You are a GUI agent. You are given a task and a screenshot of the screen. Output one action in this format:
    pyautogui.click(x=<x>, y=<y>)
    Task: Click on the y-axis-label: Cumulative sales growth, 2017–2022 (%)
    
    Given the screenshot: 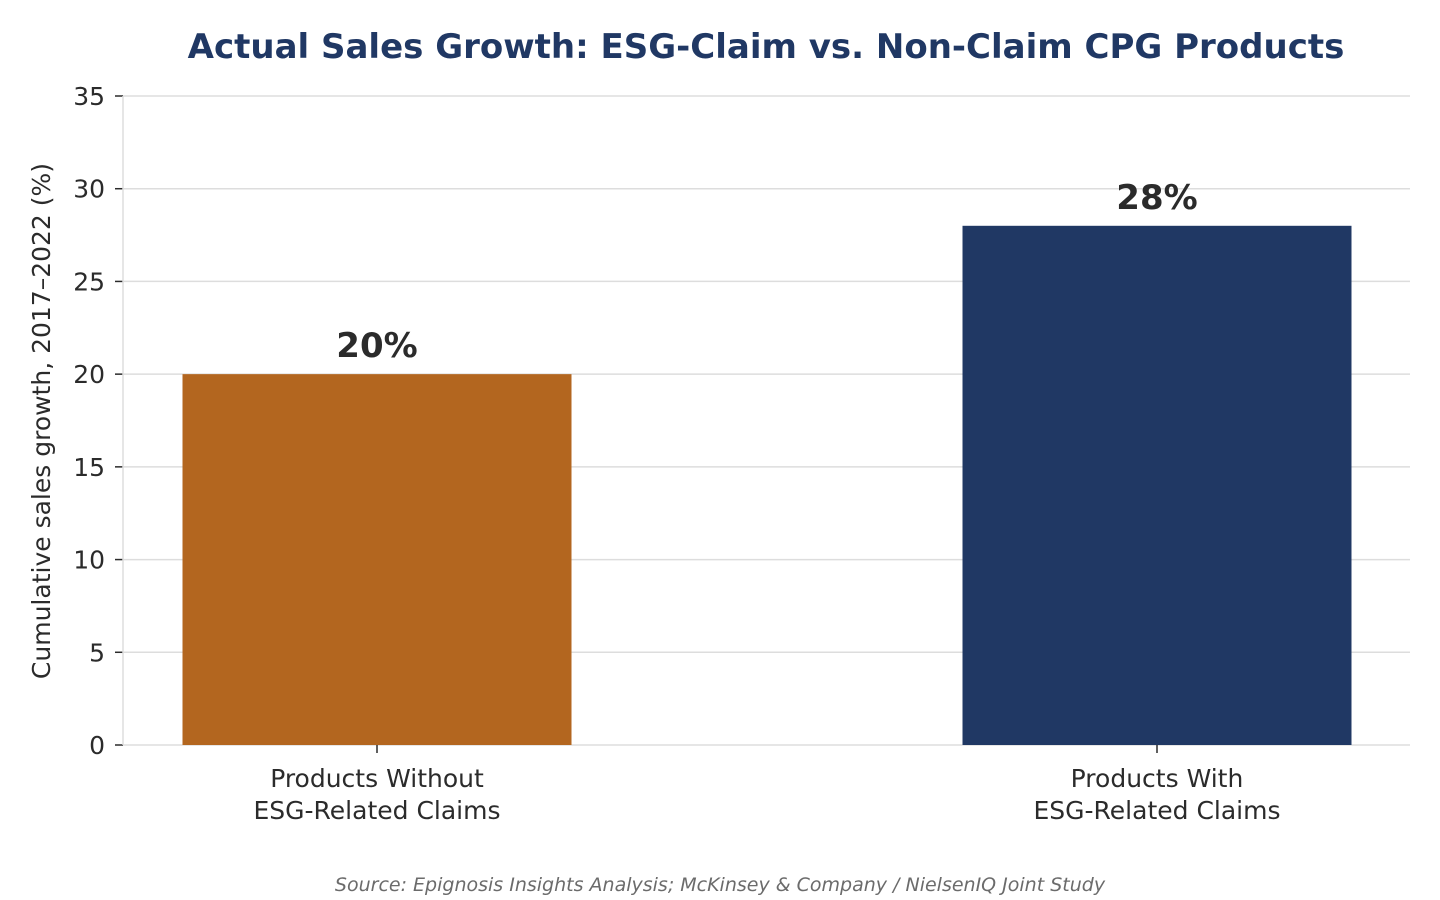 What is the action you would take?
    pyautogui.click(x=41, y=421)
    